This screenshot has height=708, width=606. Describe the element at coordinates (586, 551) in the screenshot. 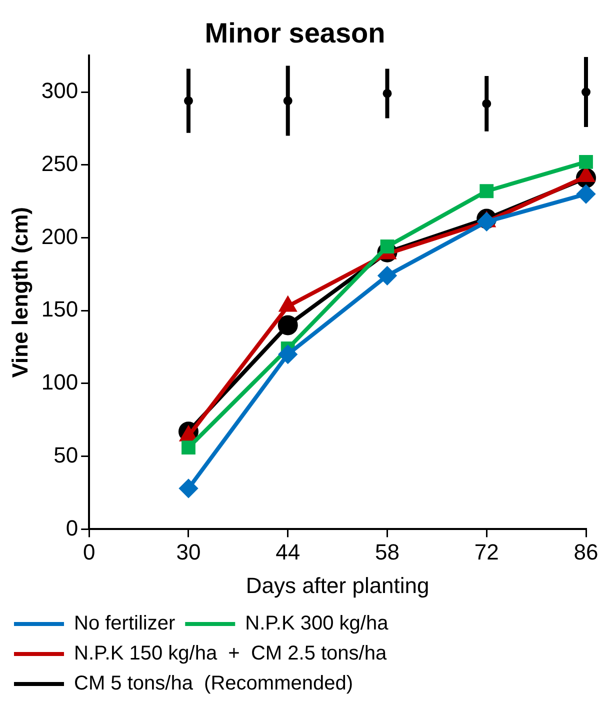

I see `x-tick-label: 86` at that location.